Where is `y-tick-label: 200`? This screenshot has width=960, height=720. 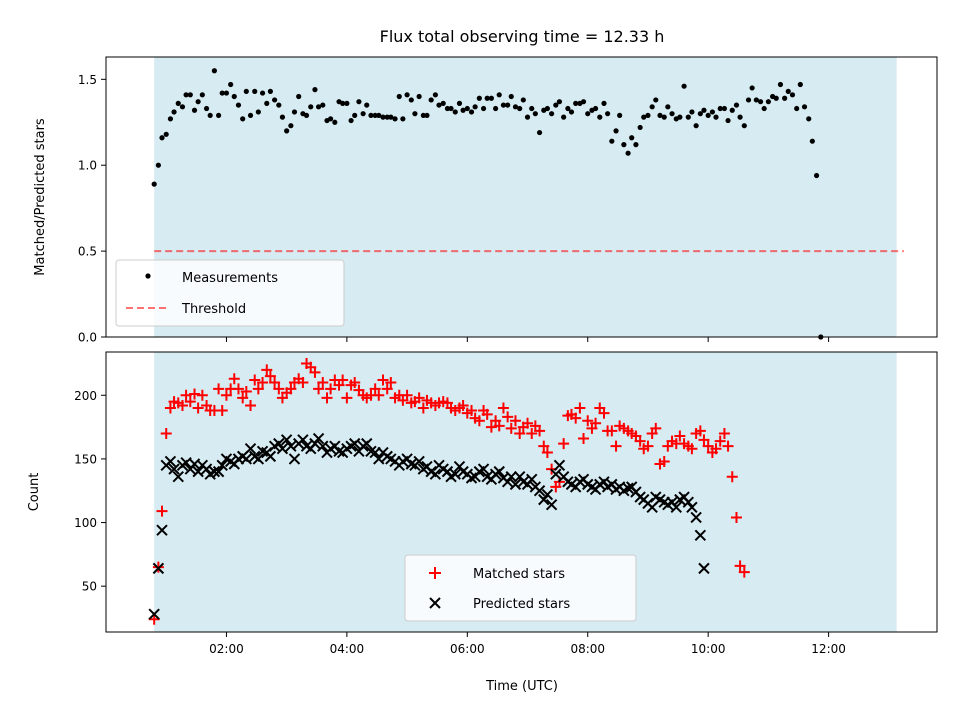 y-tick-label: 200 is located at coordinates (85, 396).